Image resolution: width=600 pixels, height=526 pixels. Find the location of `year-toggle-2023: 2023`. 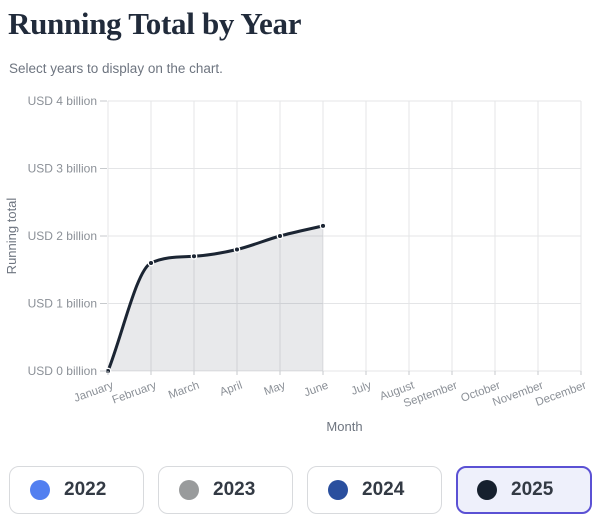

year-toggle-2023: 2023 is located at coordinates (225, 490).